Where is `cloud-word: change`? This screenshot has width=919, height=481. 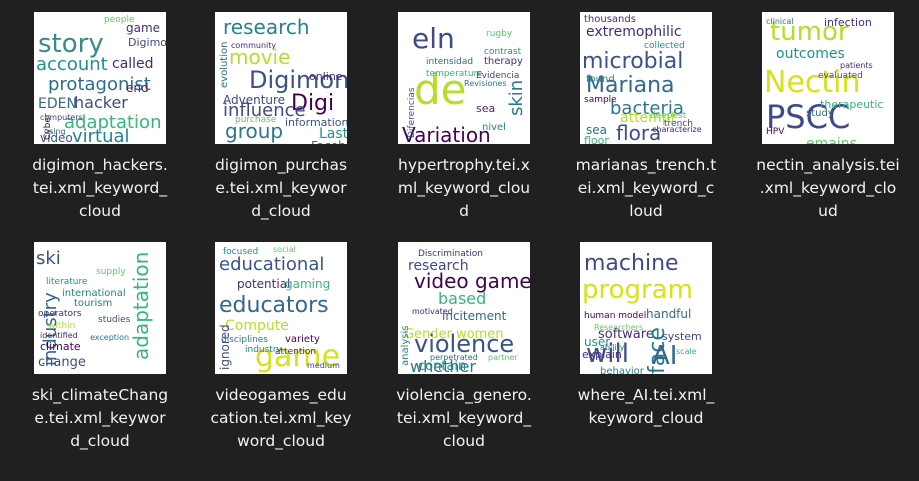
cloud-word: change is located at coordinates (62, 362).